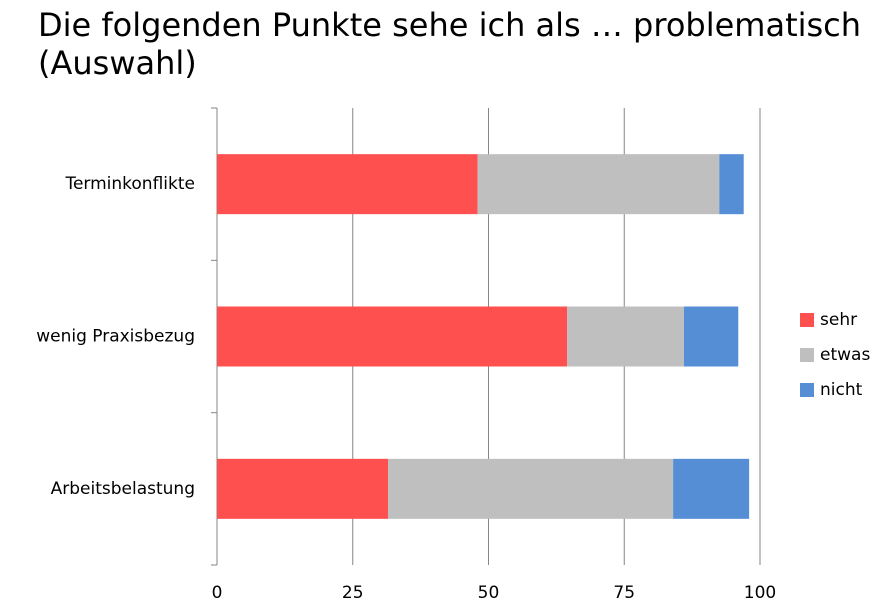  Describe the element at coordinates (123, 489) in the screenshot. I see `y-tick-label: Arbeitsbelastung` at that location.